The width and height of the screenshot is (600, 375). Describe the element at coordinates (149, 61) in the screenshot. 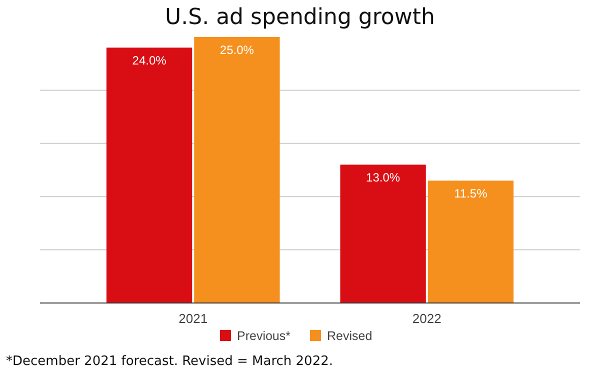

I see `data-label: 24.0%` at that location.